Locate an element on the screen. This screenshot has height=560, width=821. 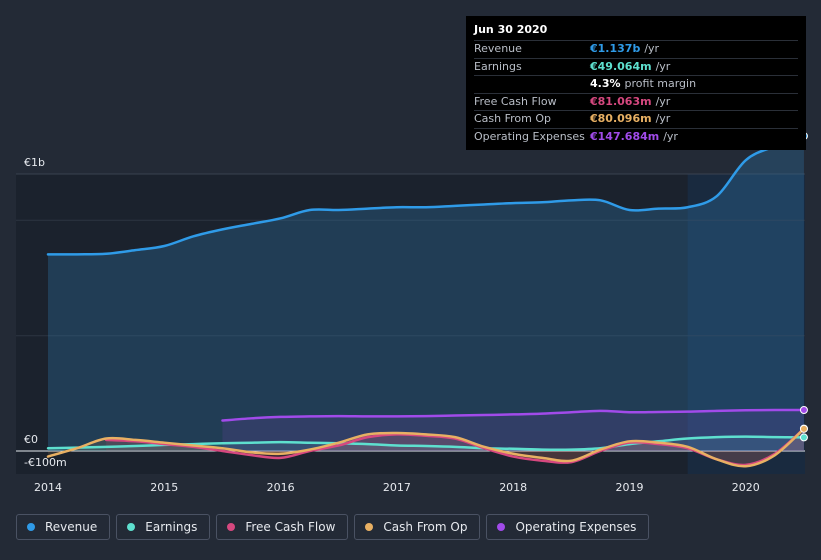
tooltip-row-label: Cash From Op is located at coordinates (513, 118).